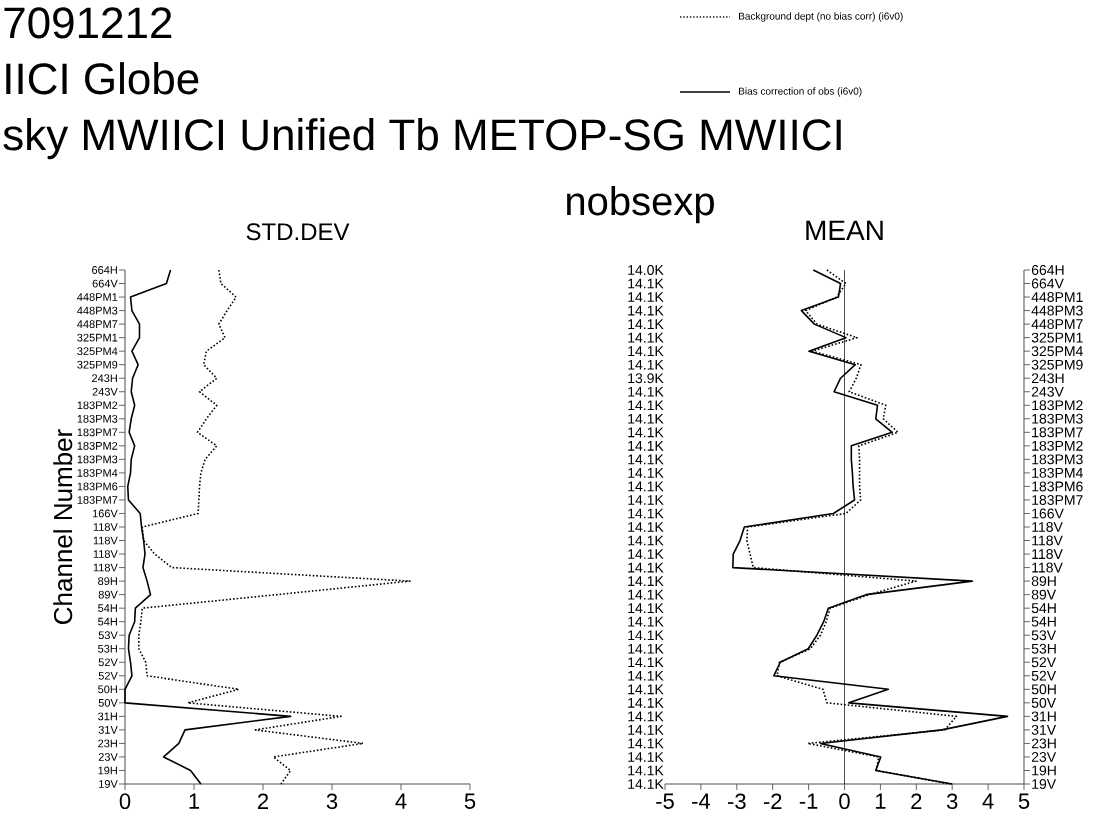 This screenshot has width=1104, height=819. What do you see at coordinates (107, 770) in the screenshot?
I see `y-tick-label: 19H` at bounding box center [107, 770].